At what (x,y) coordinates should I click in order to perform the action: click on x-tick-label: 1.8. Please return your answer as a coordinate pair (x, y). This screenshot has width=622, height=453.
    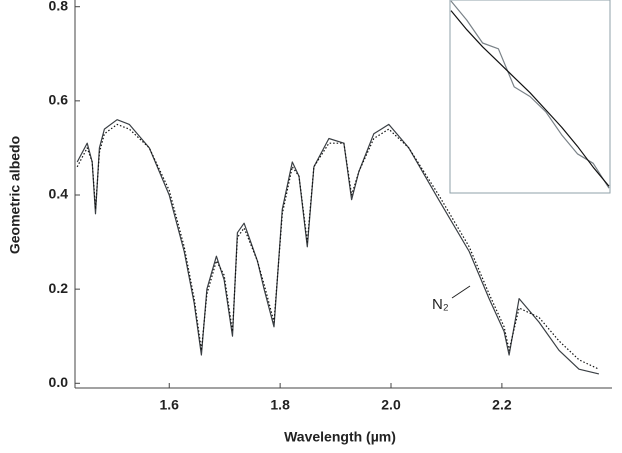
    Looking at the image, I should click on (280, 405).